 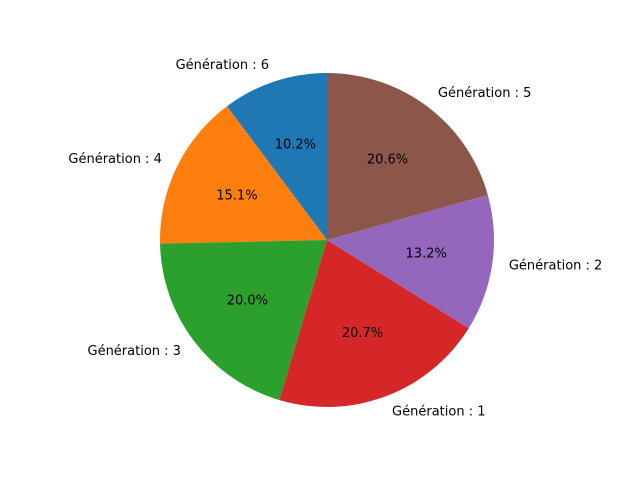 I want to click on pie-pct-label-3: 20.0%, so click(x=247, y=300).